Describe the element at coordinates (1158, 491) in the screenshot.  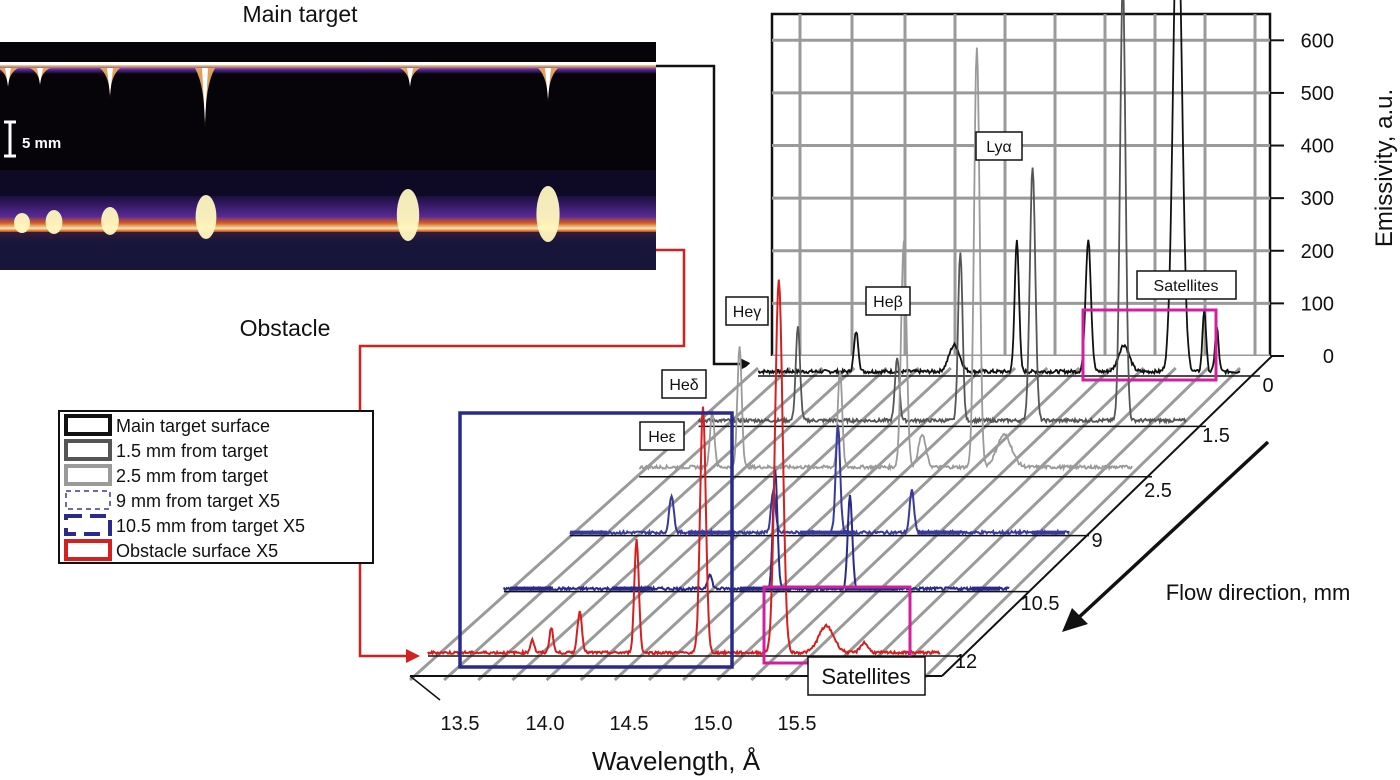
I see `z-tick-label-2: 2.5` at that location.